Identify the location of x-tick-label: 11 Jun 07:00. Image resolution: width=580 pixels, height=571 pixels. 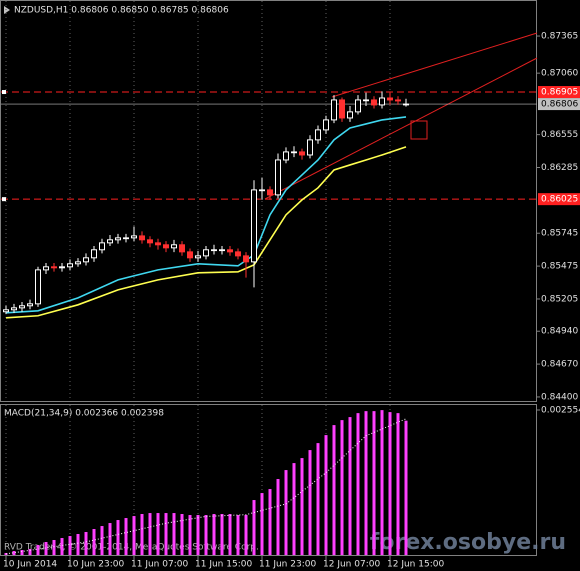
(159, 565).